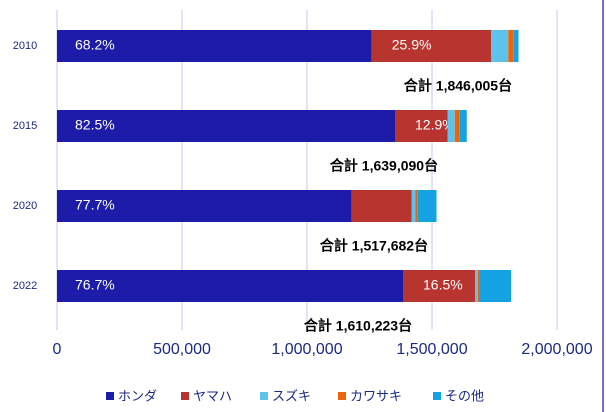 This screenshot has width=606, height=412. I want to click on segment-label: 25.9%, so click(412, 45).